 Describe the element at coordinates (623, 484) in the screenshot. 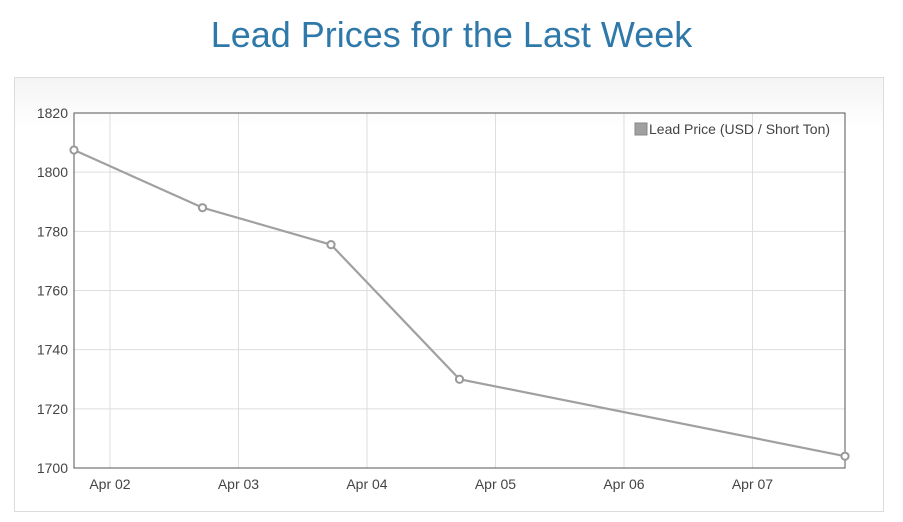

I see `x-tick-label: Apr 06` at that location.